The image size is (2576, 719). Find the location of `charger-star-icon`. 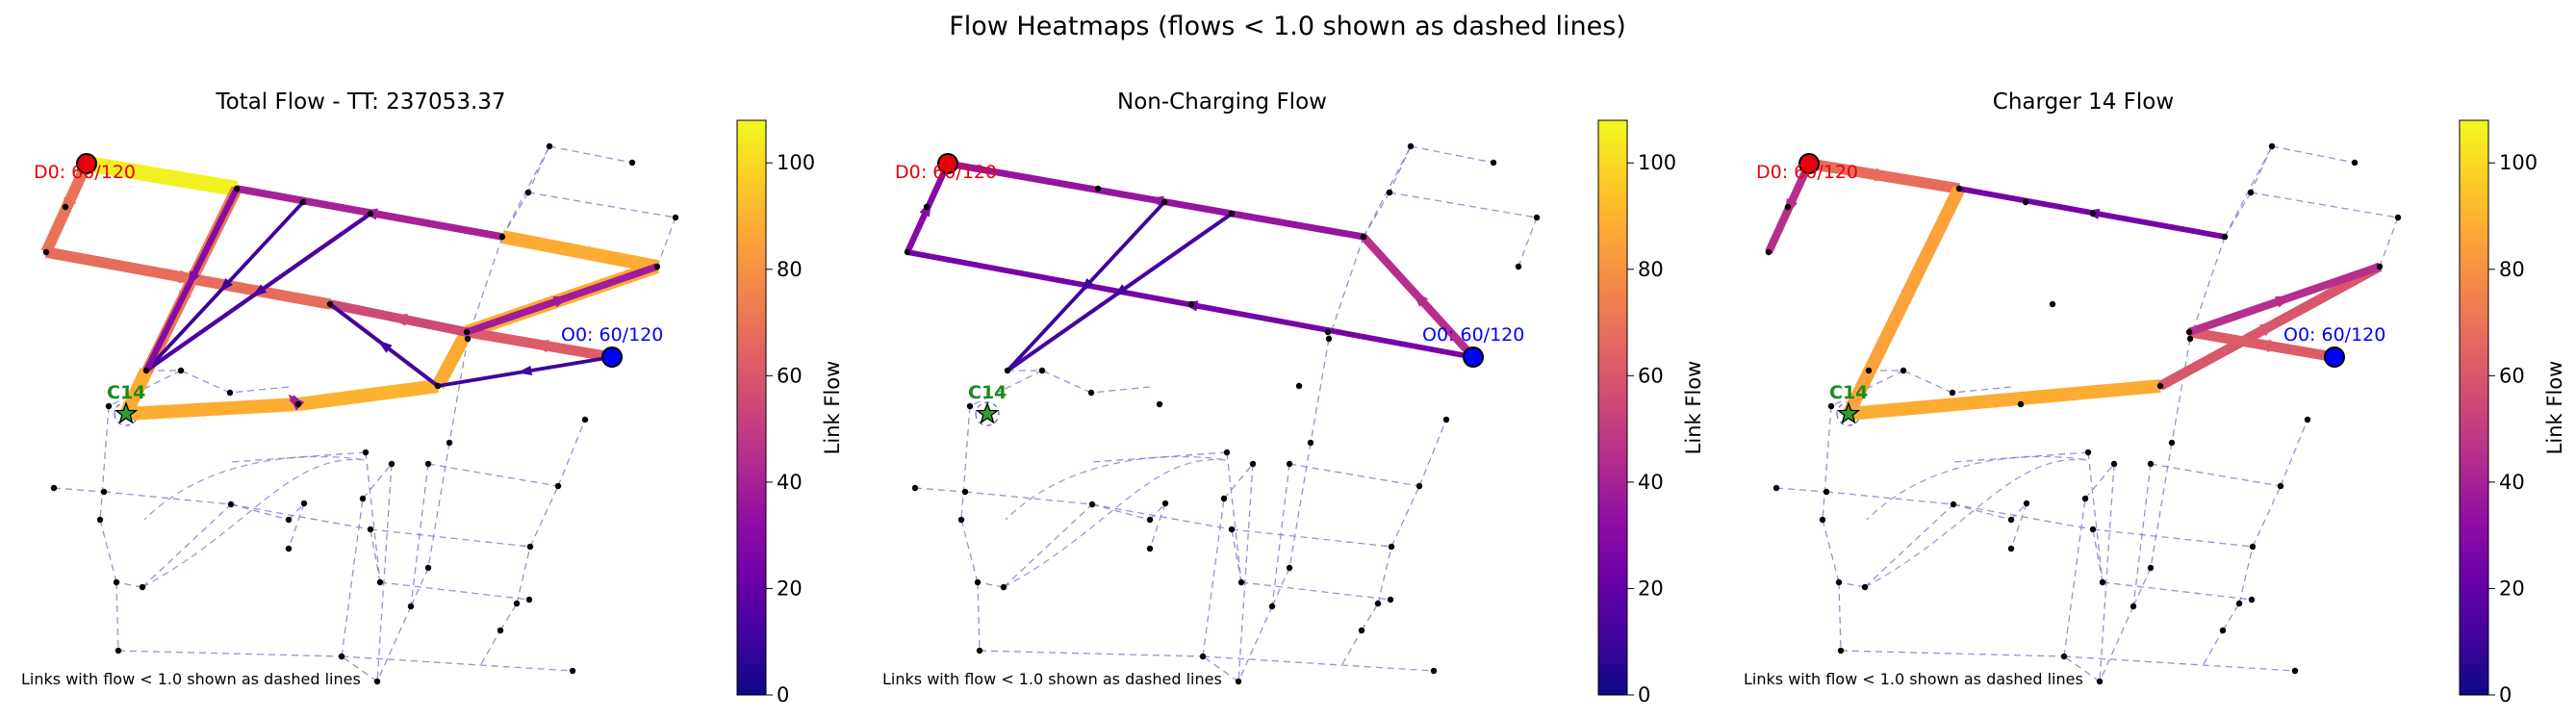

charger-star-icon is located at coordinates (987, 412).